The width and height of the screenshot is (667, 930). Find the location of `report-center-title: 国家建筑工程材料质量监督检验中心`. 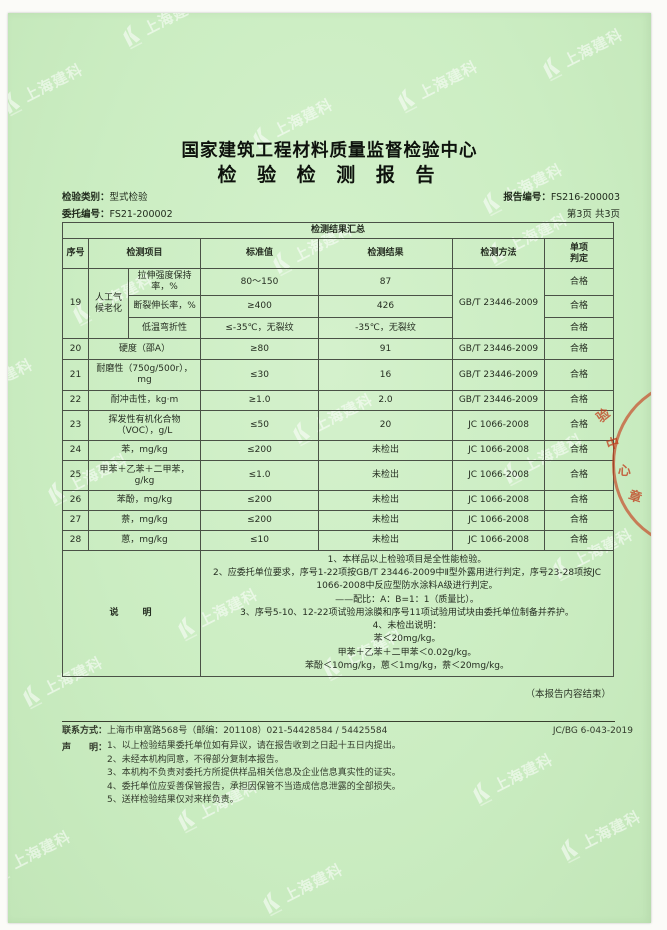

report-center-title: 国家建筑工程材料质量监督检验中心 is located at coordinates (329, 151).